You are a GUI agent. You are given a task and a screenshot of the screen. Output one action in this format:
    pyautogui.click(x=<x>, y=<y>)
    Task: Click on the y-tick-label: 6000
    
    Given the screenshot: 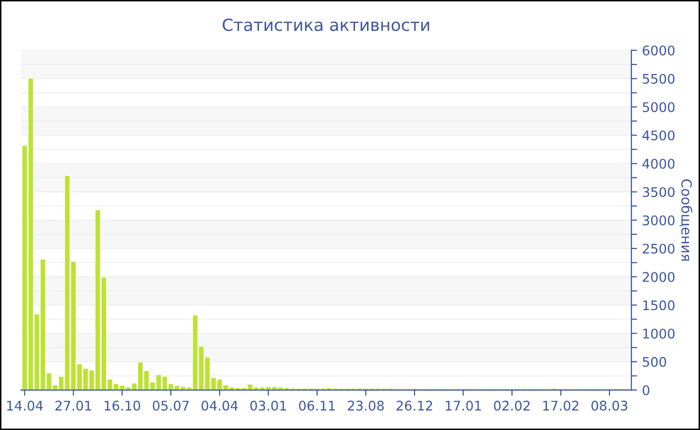 What is the action you would take?
    pyautogui.click(x=658, y=51)
    